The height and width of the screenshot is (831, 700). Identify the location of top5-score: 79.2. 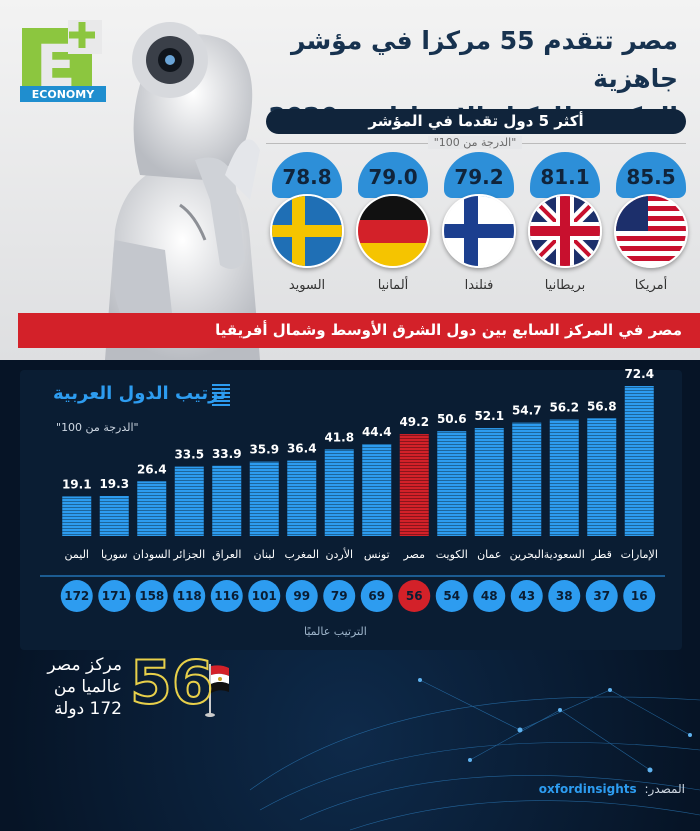
(479, 175).